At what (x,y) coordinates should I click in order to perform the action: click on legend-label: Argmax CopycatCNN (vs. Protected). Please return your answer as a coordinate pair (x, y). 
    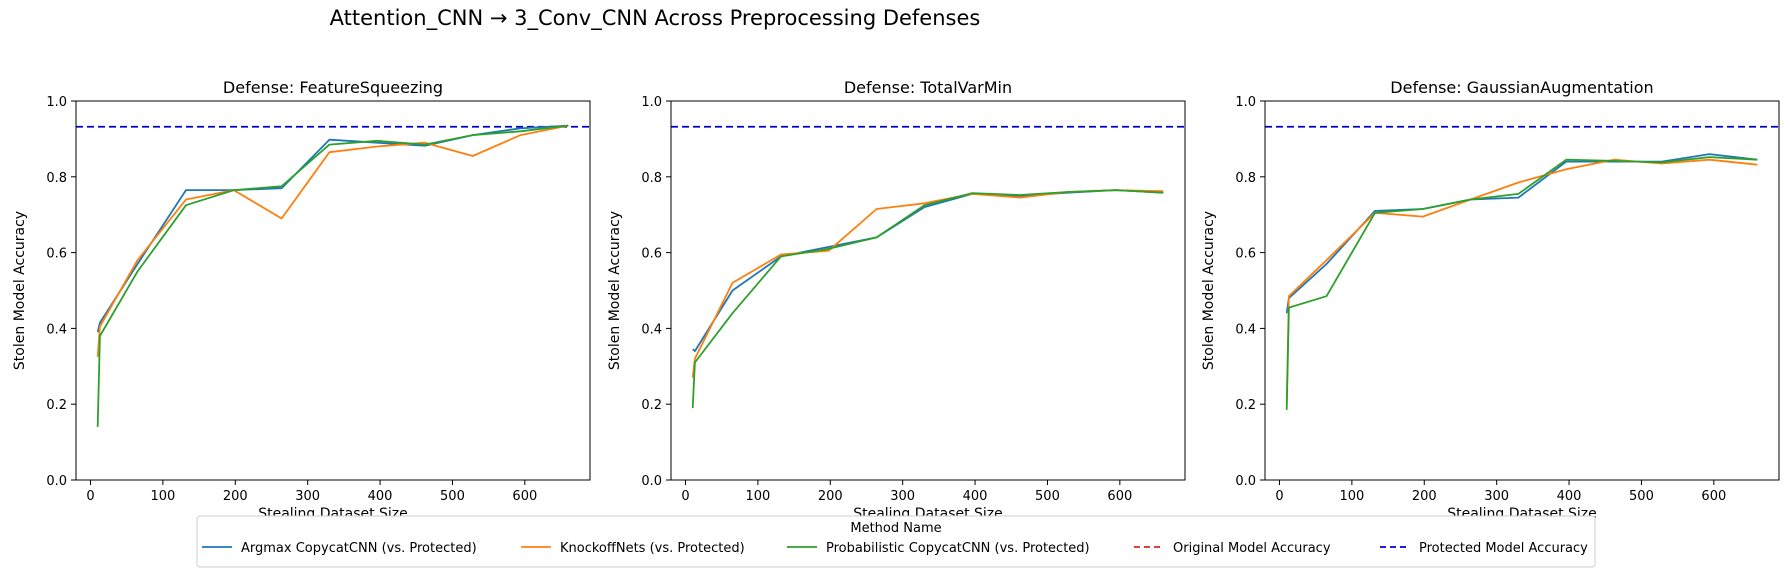
    Looking at the image, I should click on (359, 548).